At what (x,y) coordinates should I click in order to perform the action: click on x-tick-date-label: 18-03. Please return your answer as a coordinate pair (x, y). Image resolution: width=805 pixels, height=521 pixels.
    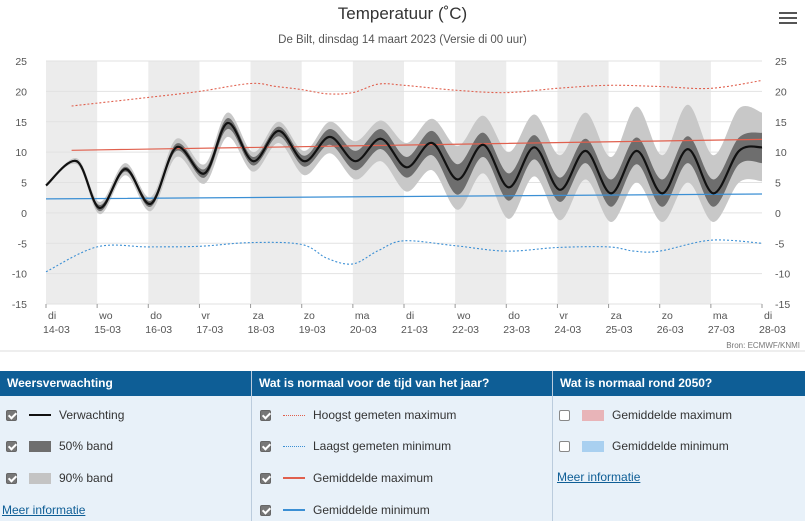
    Looking at the image, I should click on (261, 330).